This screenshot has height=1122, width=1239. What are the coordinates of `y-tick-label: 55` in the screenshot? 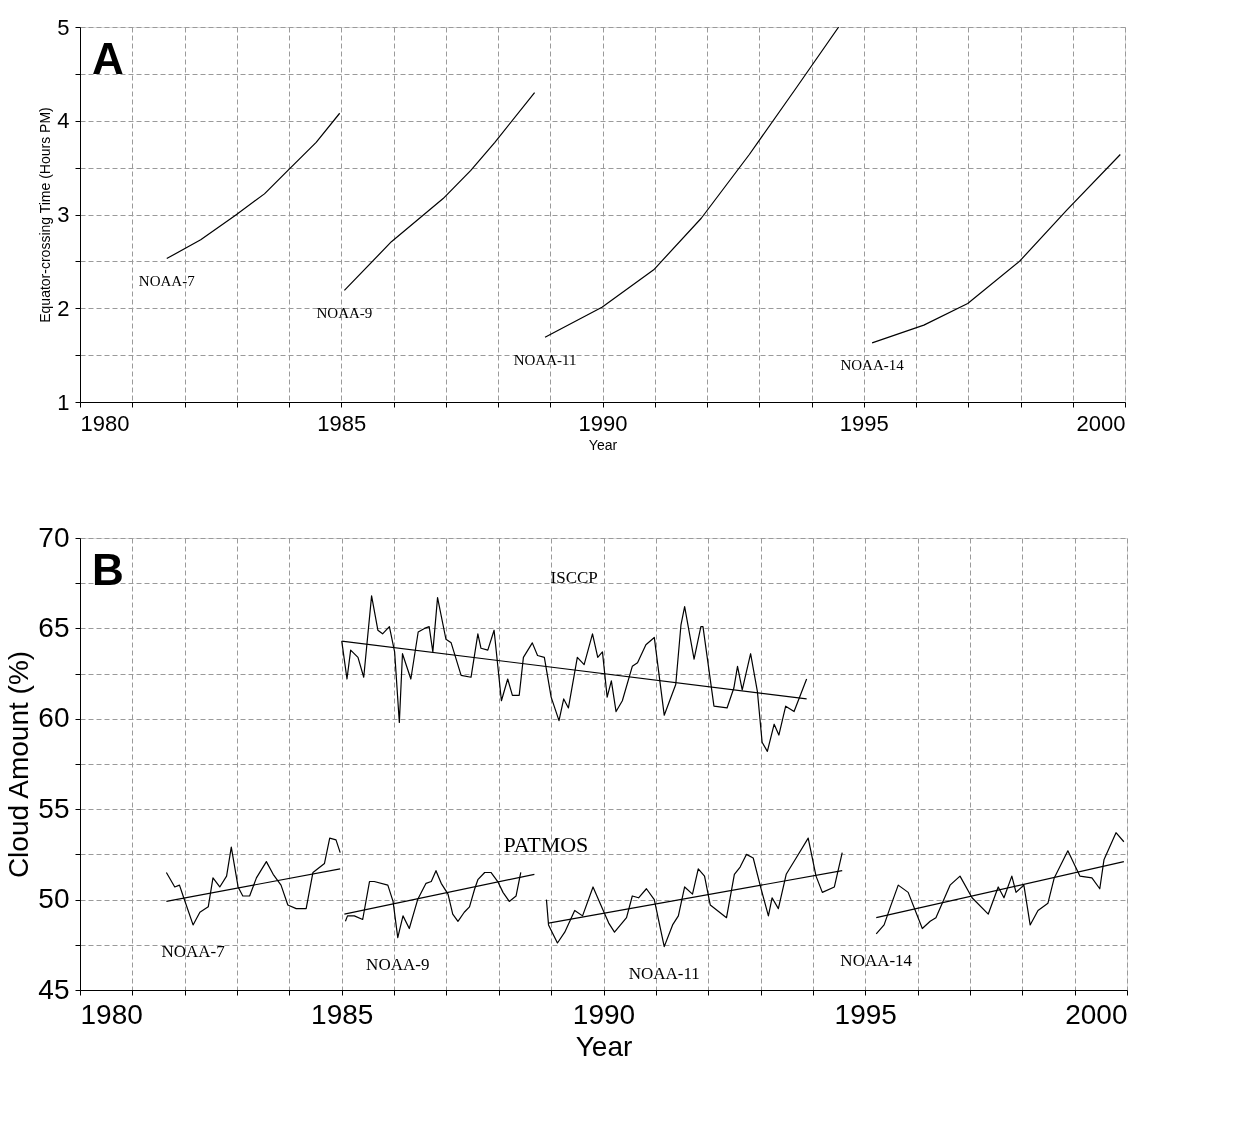 It's located at (54, 808).